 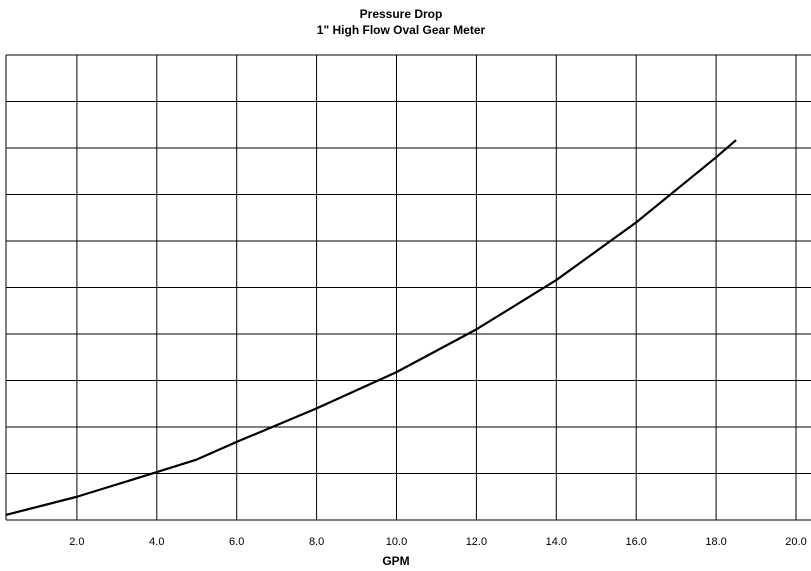 What do you see at coordinates (715, 542) in the screenshot?
I see `x-tick-label: 18.0` at bounding box center [715, 542].